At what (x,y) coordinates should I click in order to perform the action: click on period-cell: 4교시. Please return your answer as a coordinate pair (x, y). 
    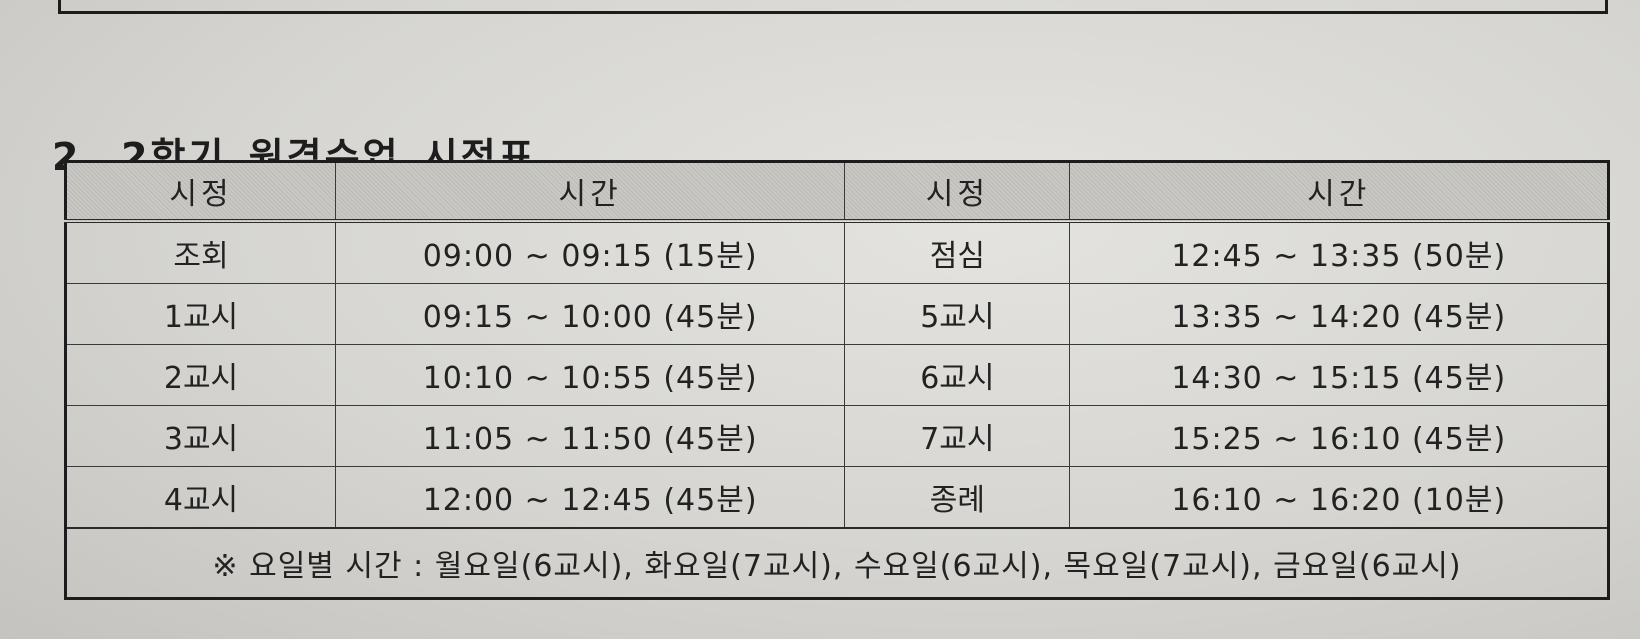
    Looking at the image, I should click on (200, 497).